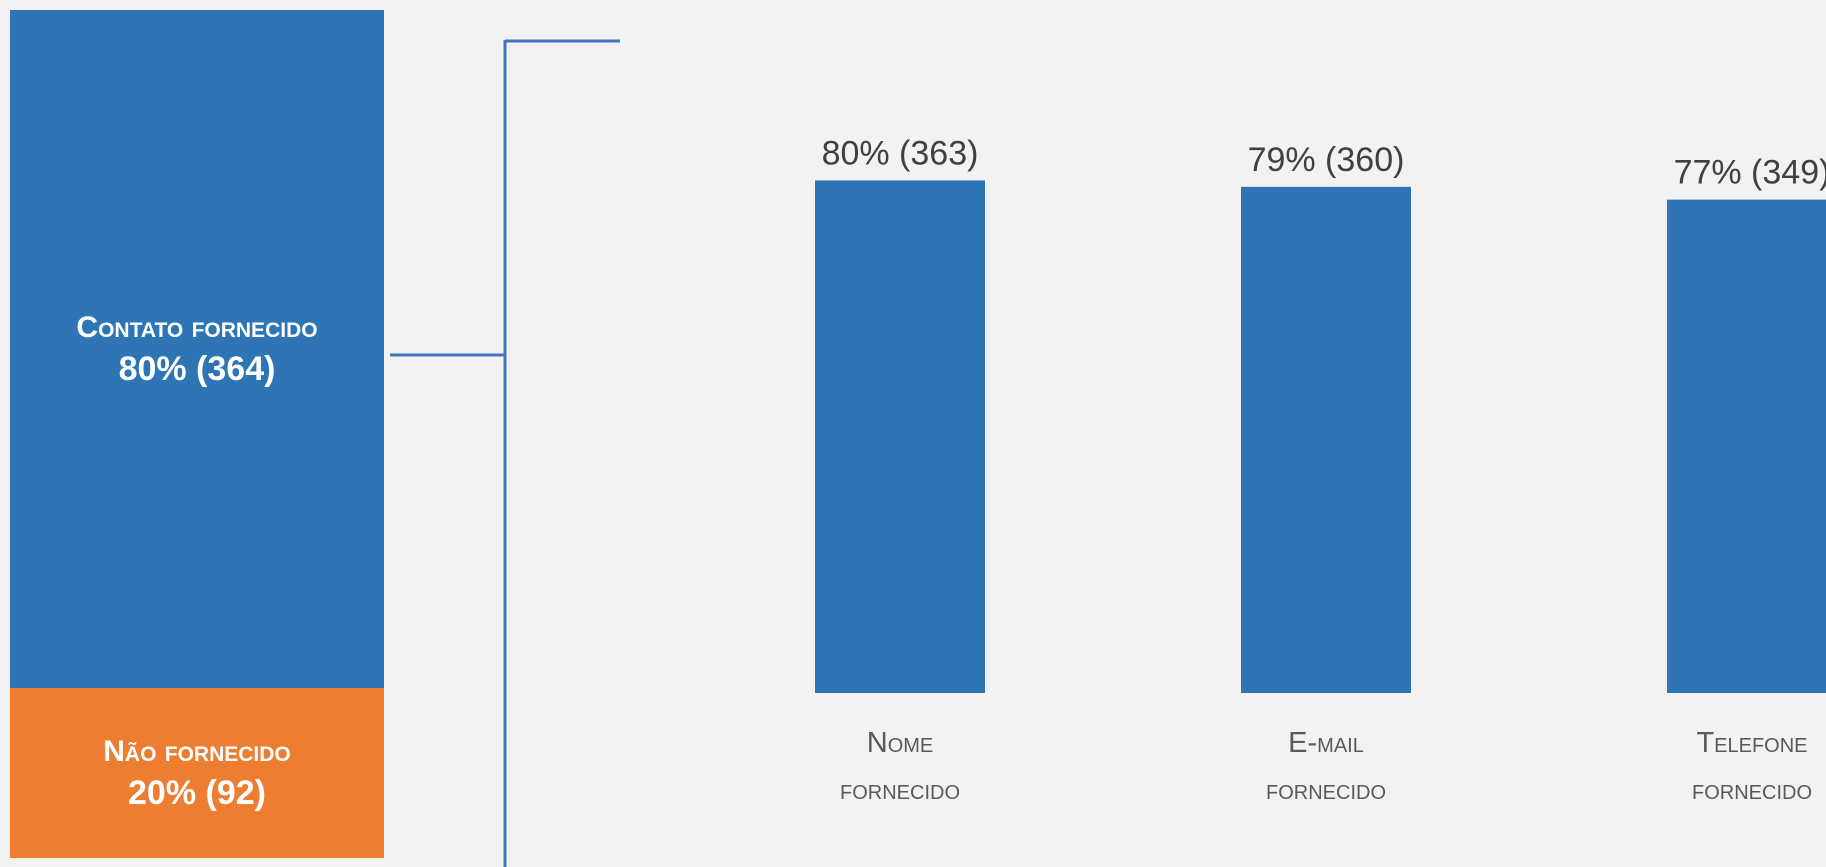 This screenshot has width=1826, height=867. I want to click on category-label-3: Telefone fornecido, so click(1752, 766).